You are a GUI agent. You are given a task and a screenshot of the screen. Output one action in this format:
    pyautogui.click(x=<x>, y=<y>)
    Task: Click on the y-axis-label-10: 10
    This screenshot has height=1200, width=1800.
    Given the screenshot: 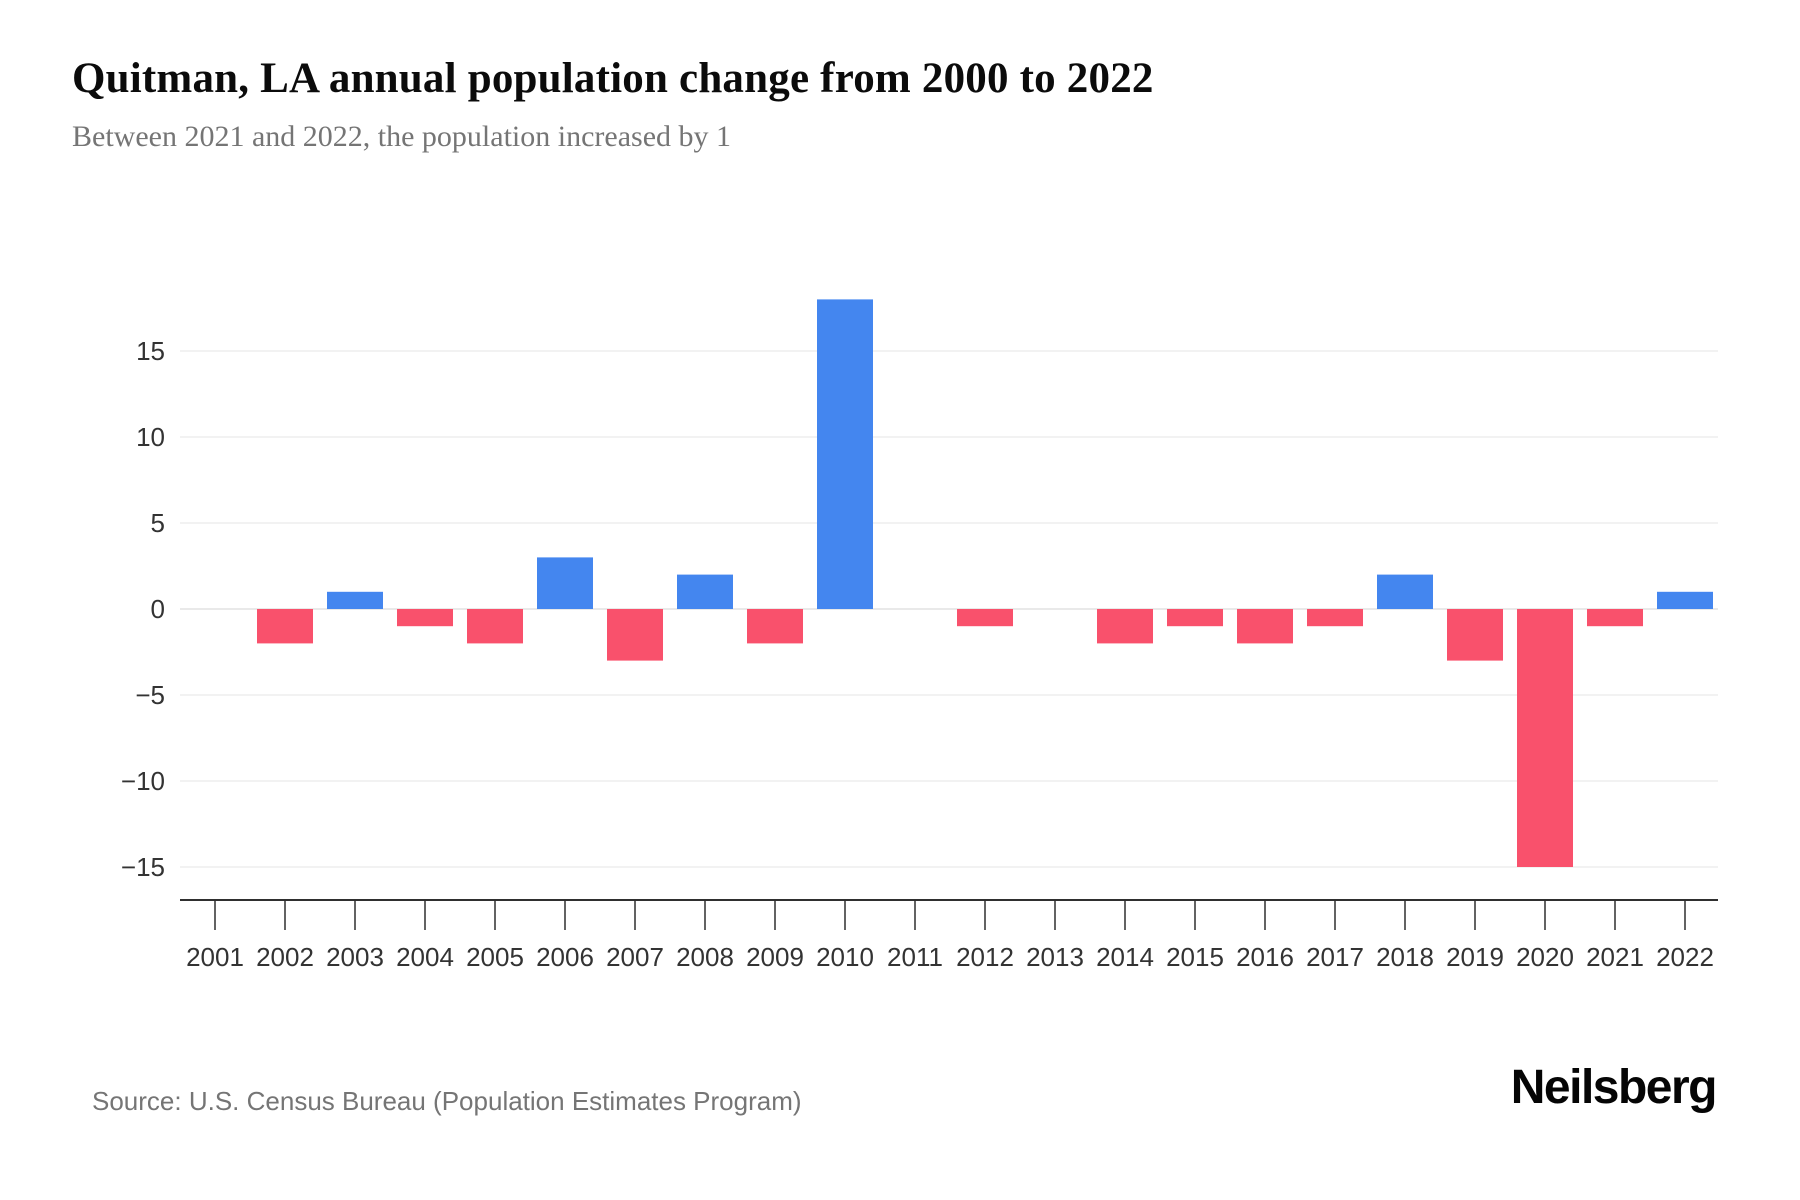 What is the action you would take?
    pyautogui.click(x=150, y=437)
    